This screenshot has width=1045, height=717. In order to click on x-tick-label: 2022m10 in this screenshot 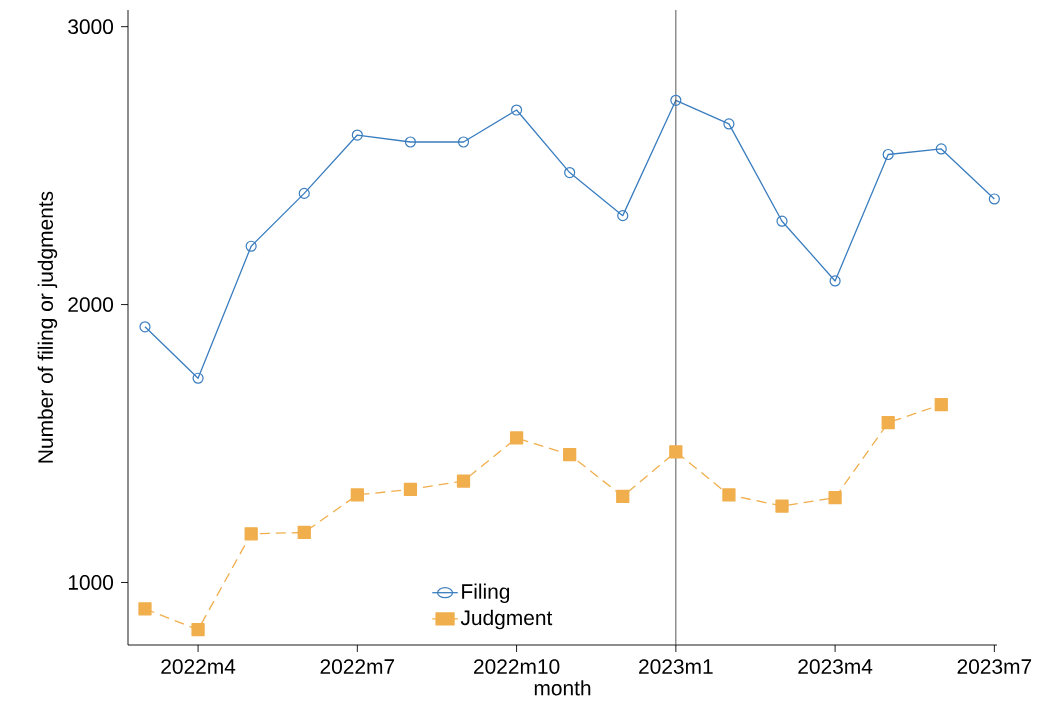, I will do `click(517, 666)`.